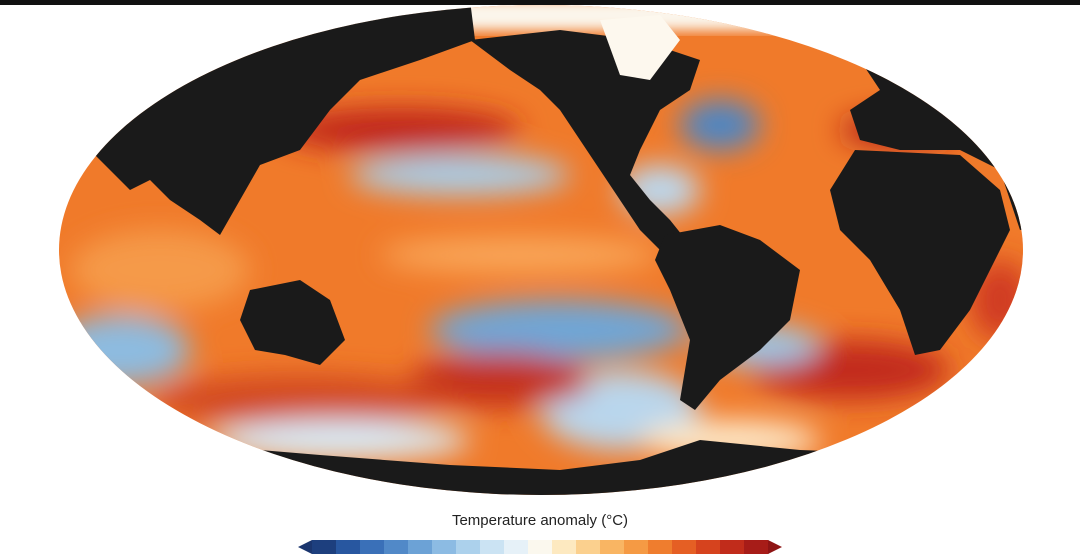  Describe the element at coordinates (292, 322) in the screenshot. I see `australia` at that location.